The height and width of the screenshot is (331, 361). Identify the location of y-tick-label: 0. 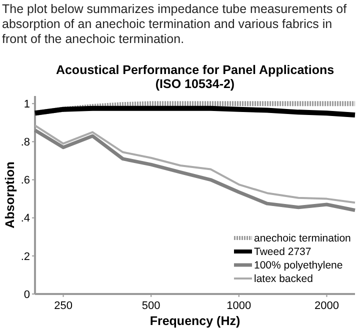
(27, 294).